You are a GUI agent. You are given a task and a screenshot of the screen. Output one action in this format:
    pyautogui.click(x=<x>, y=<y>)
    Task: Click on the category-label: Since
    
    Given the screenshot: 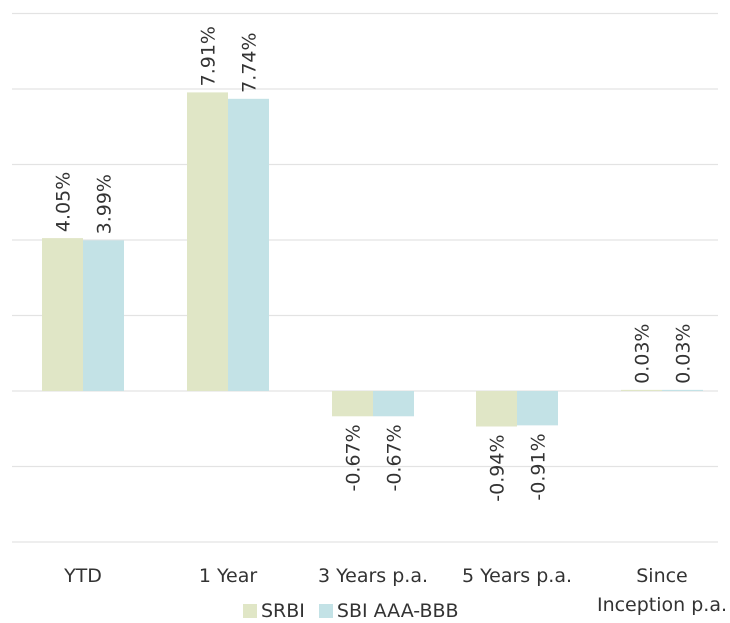 What is the action you would take?
    pyautogui.click(x=662, y=576)
    